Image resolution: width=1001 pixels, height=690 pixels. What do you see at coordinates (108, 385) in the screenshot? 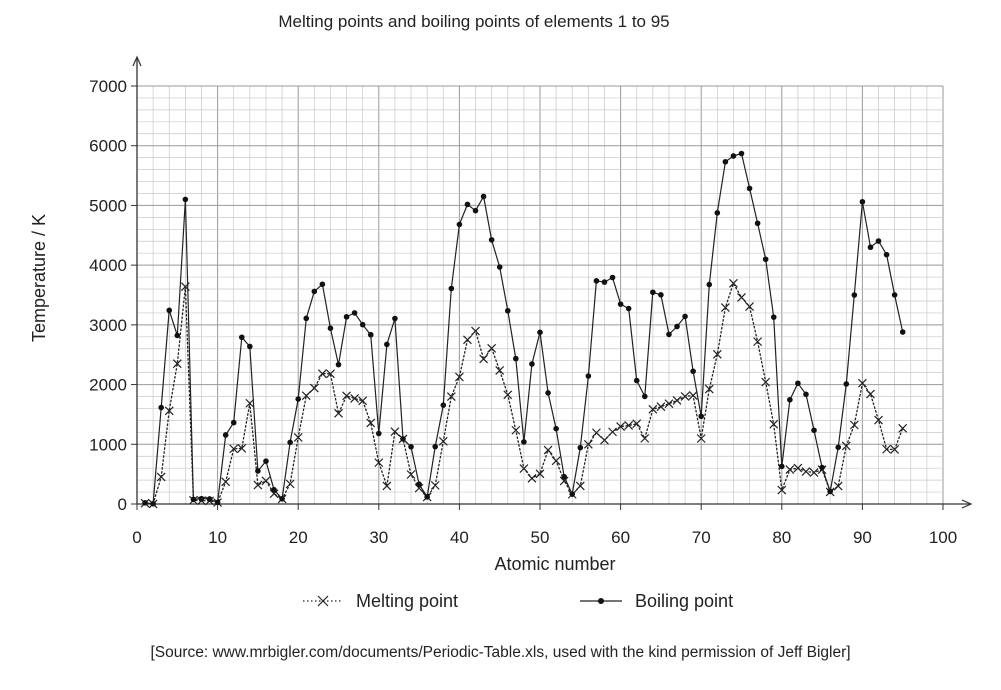
I see `y-tick-label: 2000` at bounding box center [108, 385].